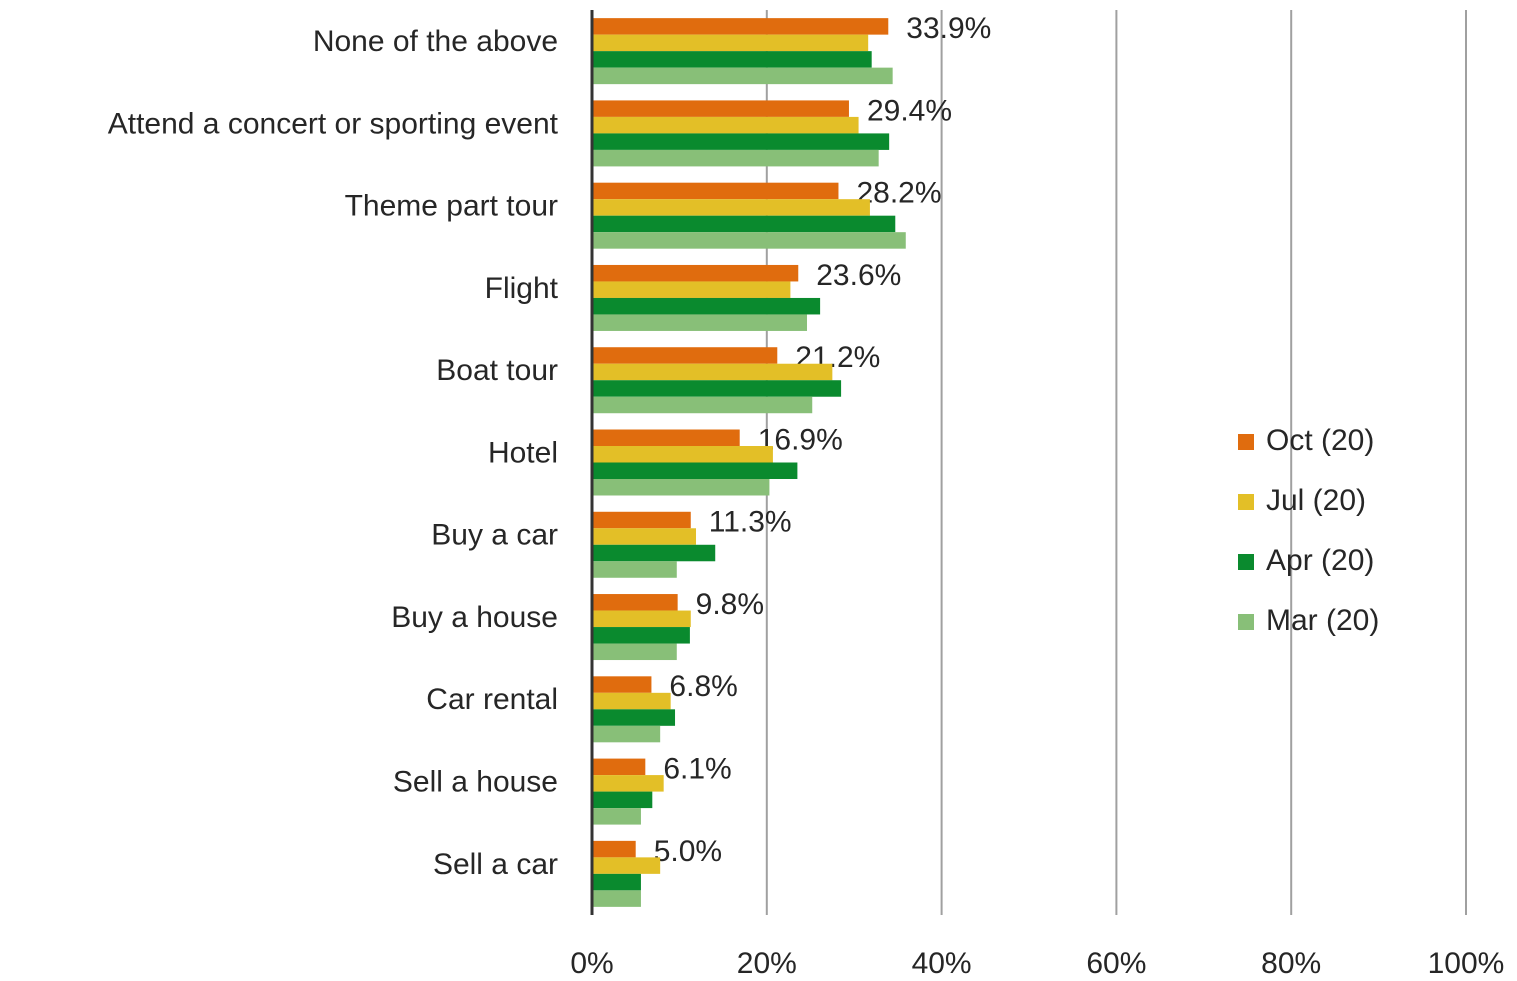 The image size is (1517, 981). Describe the element at coordinates (750, 522) in the screenshot. I see `data-label: 11.3%` at that location.